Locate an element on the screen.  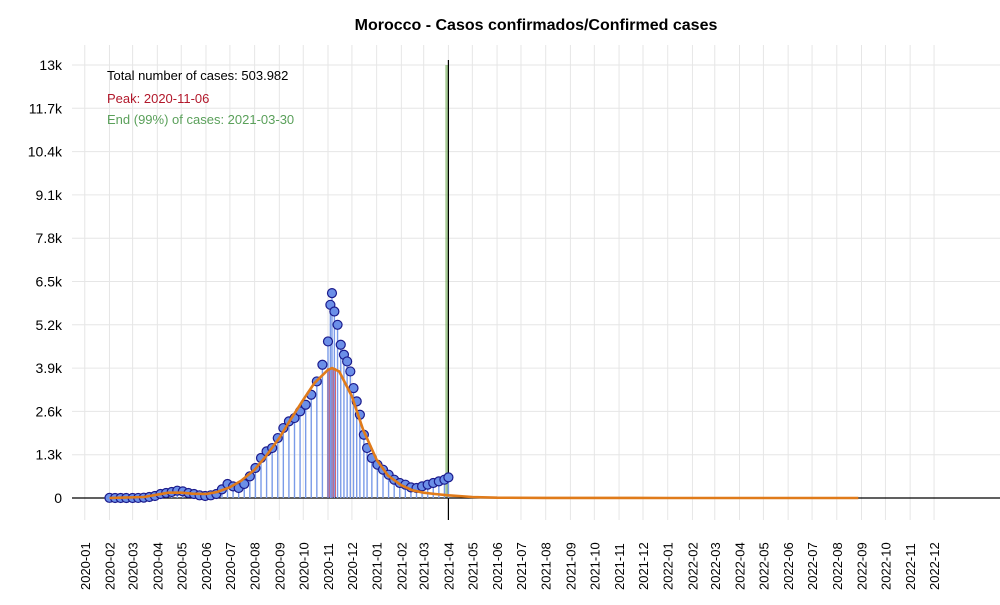
x-tick-label: 2021-05 is located at coordinates (472, 566).